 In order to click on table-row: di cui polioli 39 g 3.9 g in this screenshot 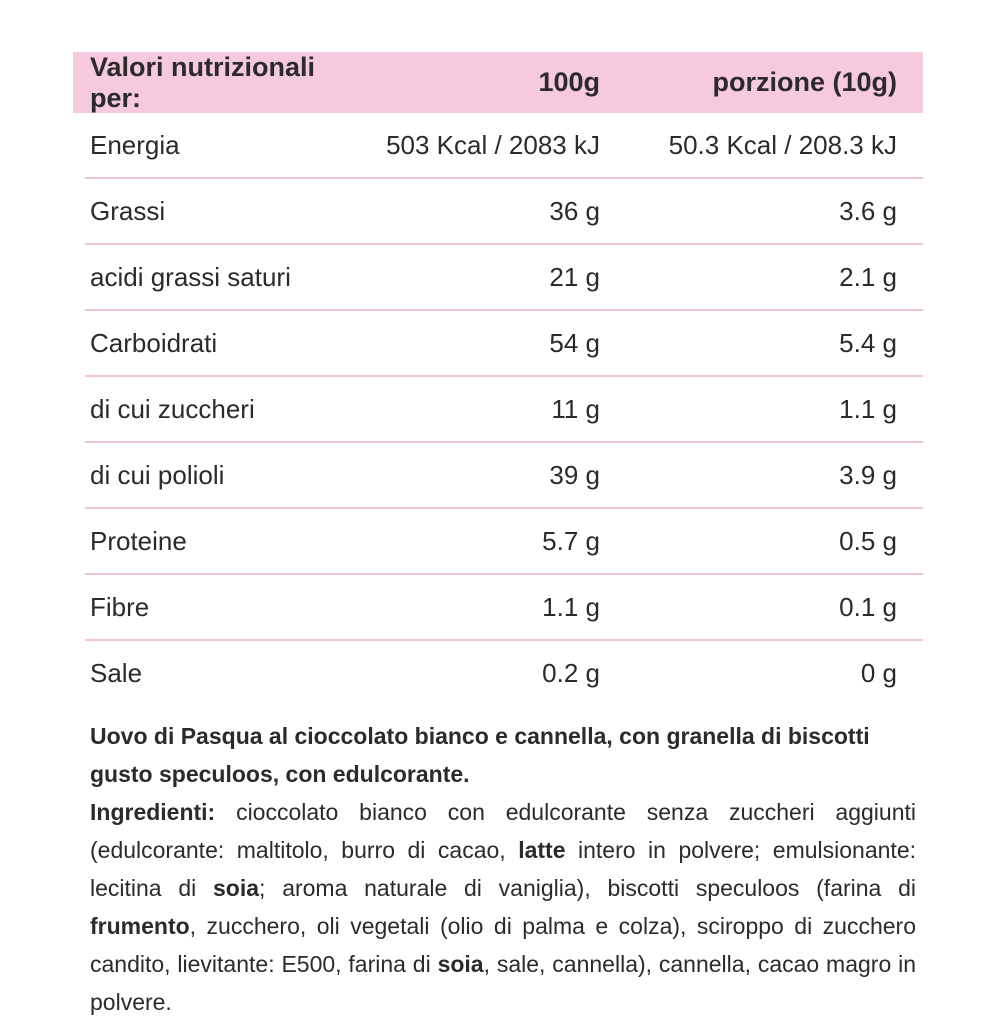, I will do `click(498, 475)`.